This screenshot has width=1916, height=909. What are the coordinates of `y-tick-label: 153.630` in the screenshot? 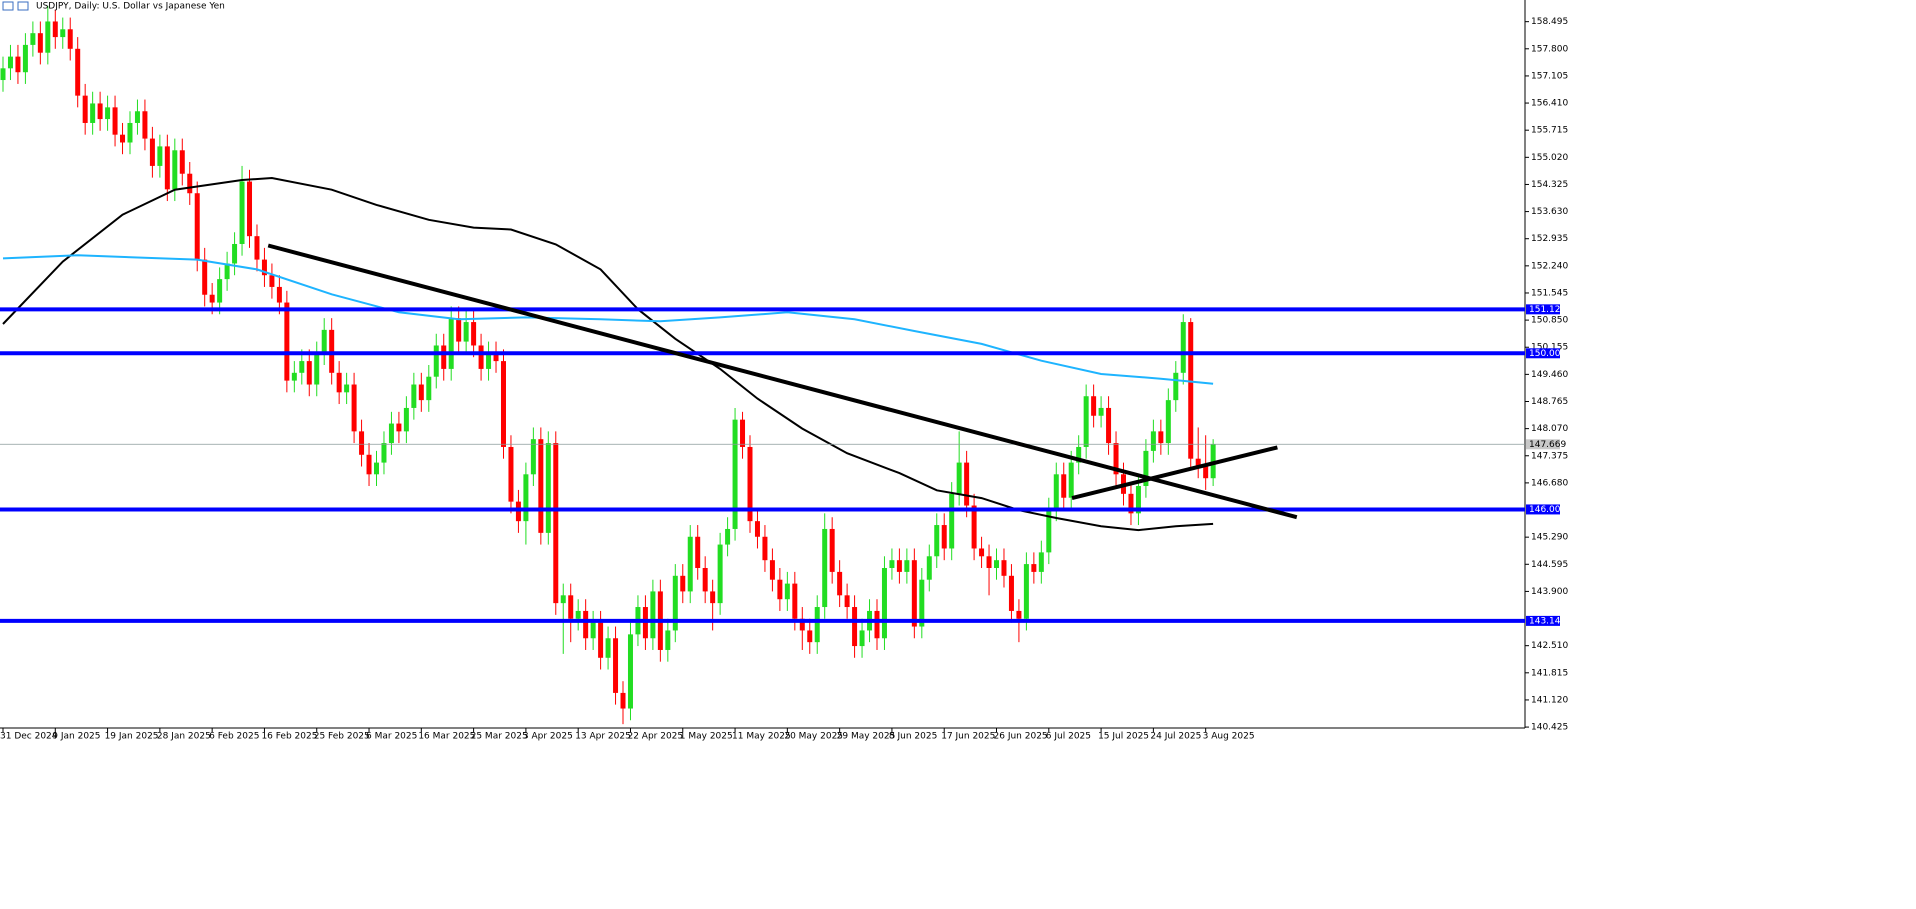 It's located at (1549, 212).